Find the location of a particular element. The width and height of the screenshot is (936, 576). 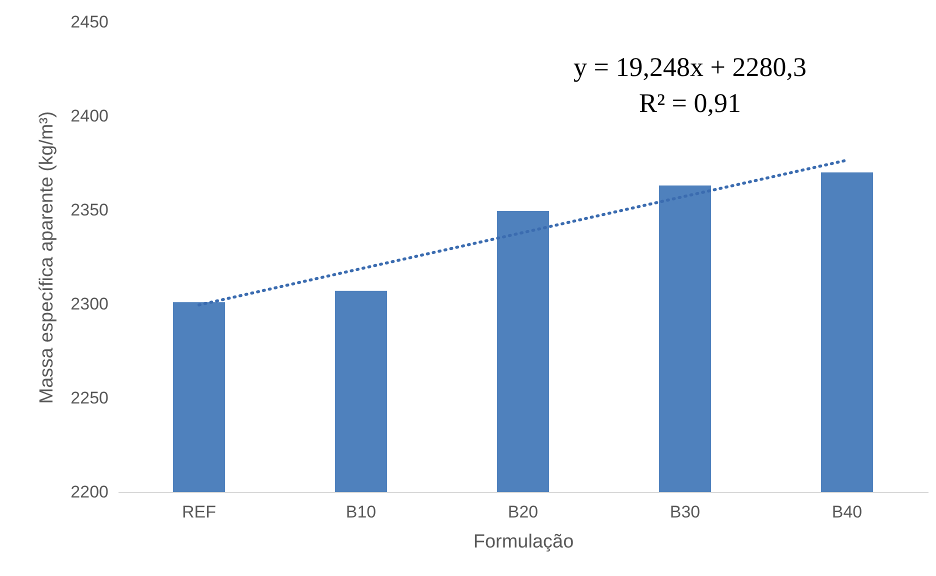

x-tick-label: REF is located at coordinates (199, 512).